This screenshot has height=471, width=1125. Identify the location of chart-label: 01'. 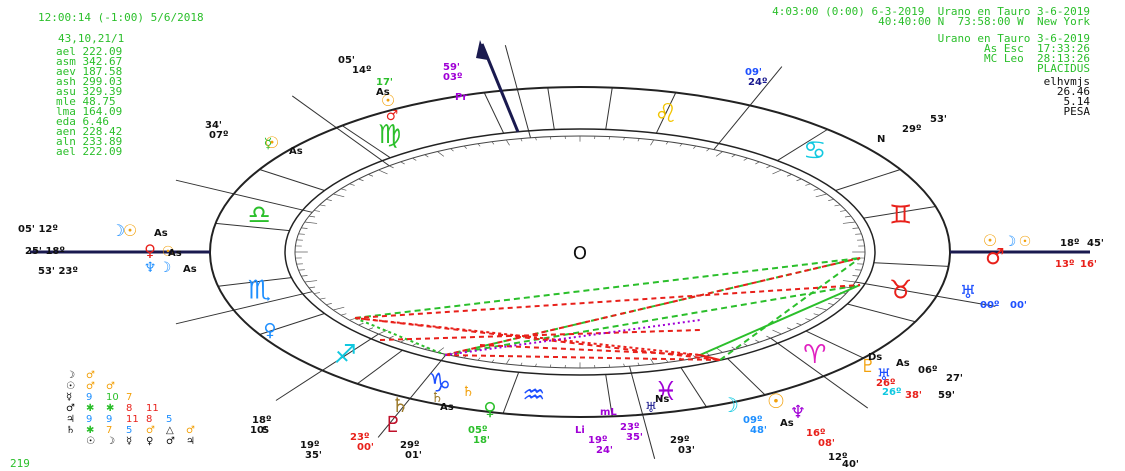
(413, 455).